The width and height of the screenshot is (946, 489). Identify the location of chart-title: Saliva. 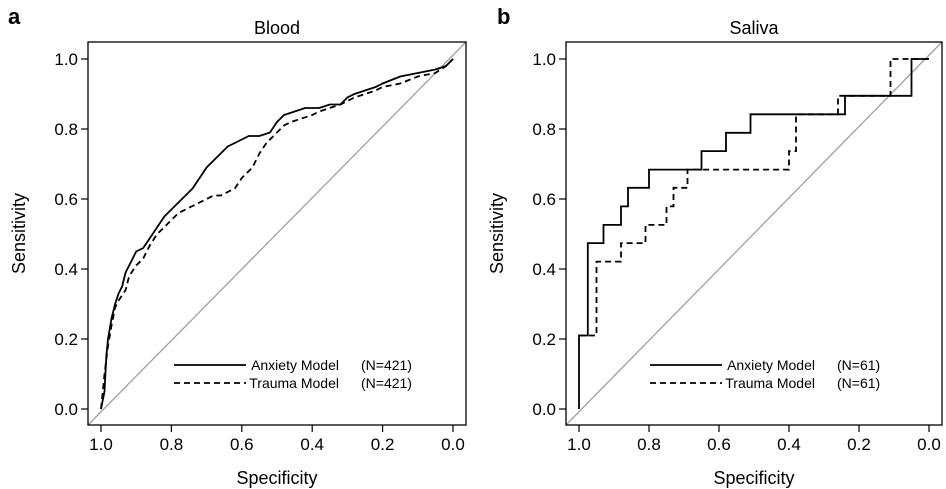
(754, 28).